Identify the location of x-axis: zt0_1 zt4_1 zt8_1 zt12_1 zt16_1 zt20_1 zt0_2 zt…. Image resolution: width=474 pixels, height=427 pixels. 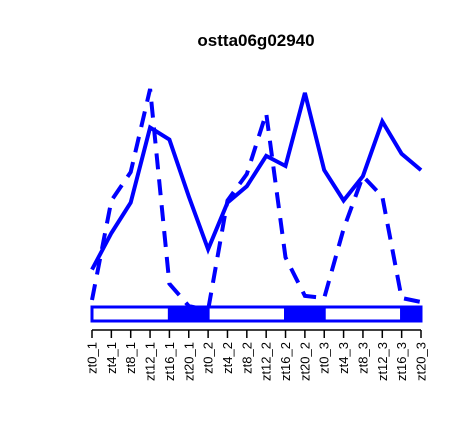
(257, 355).